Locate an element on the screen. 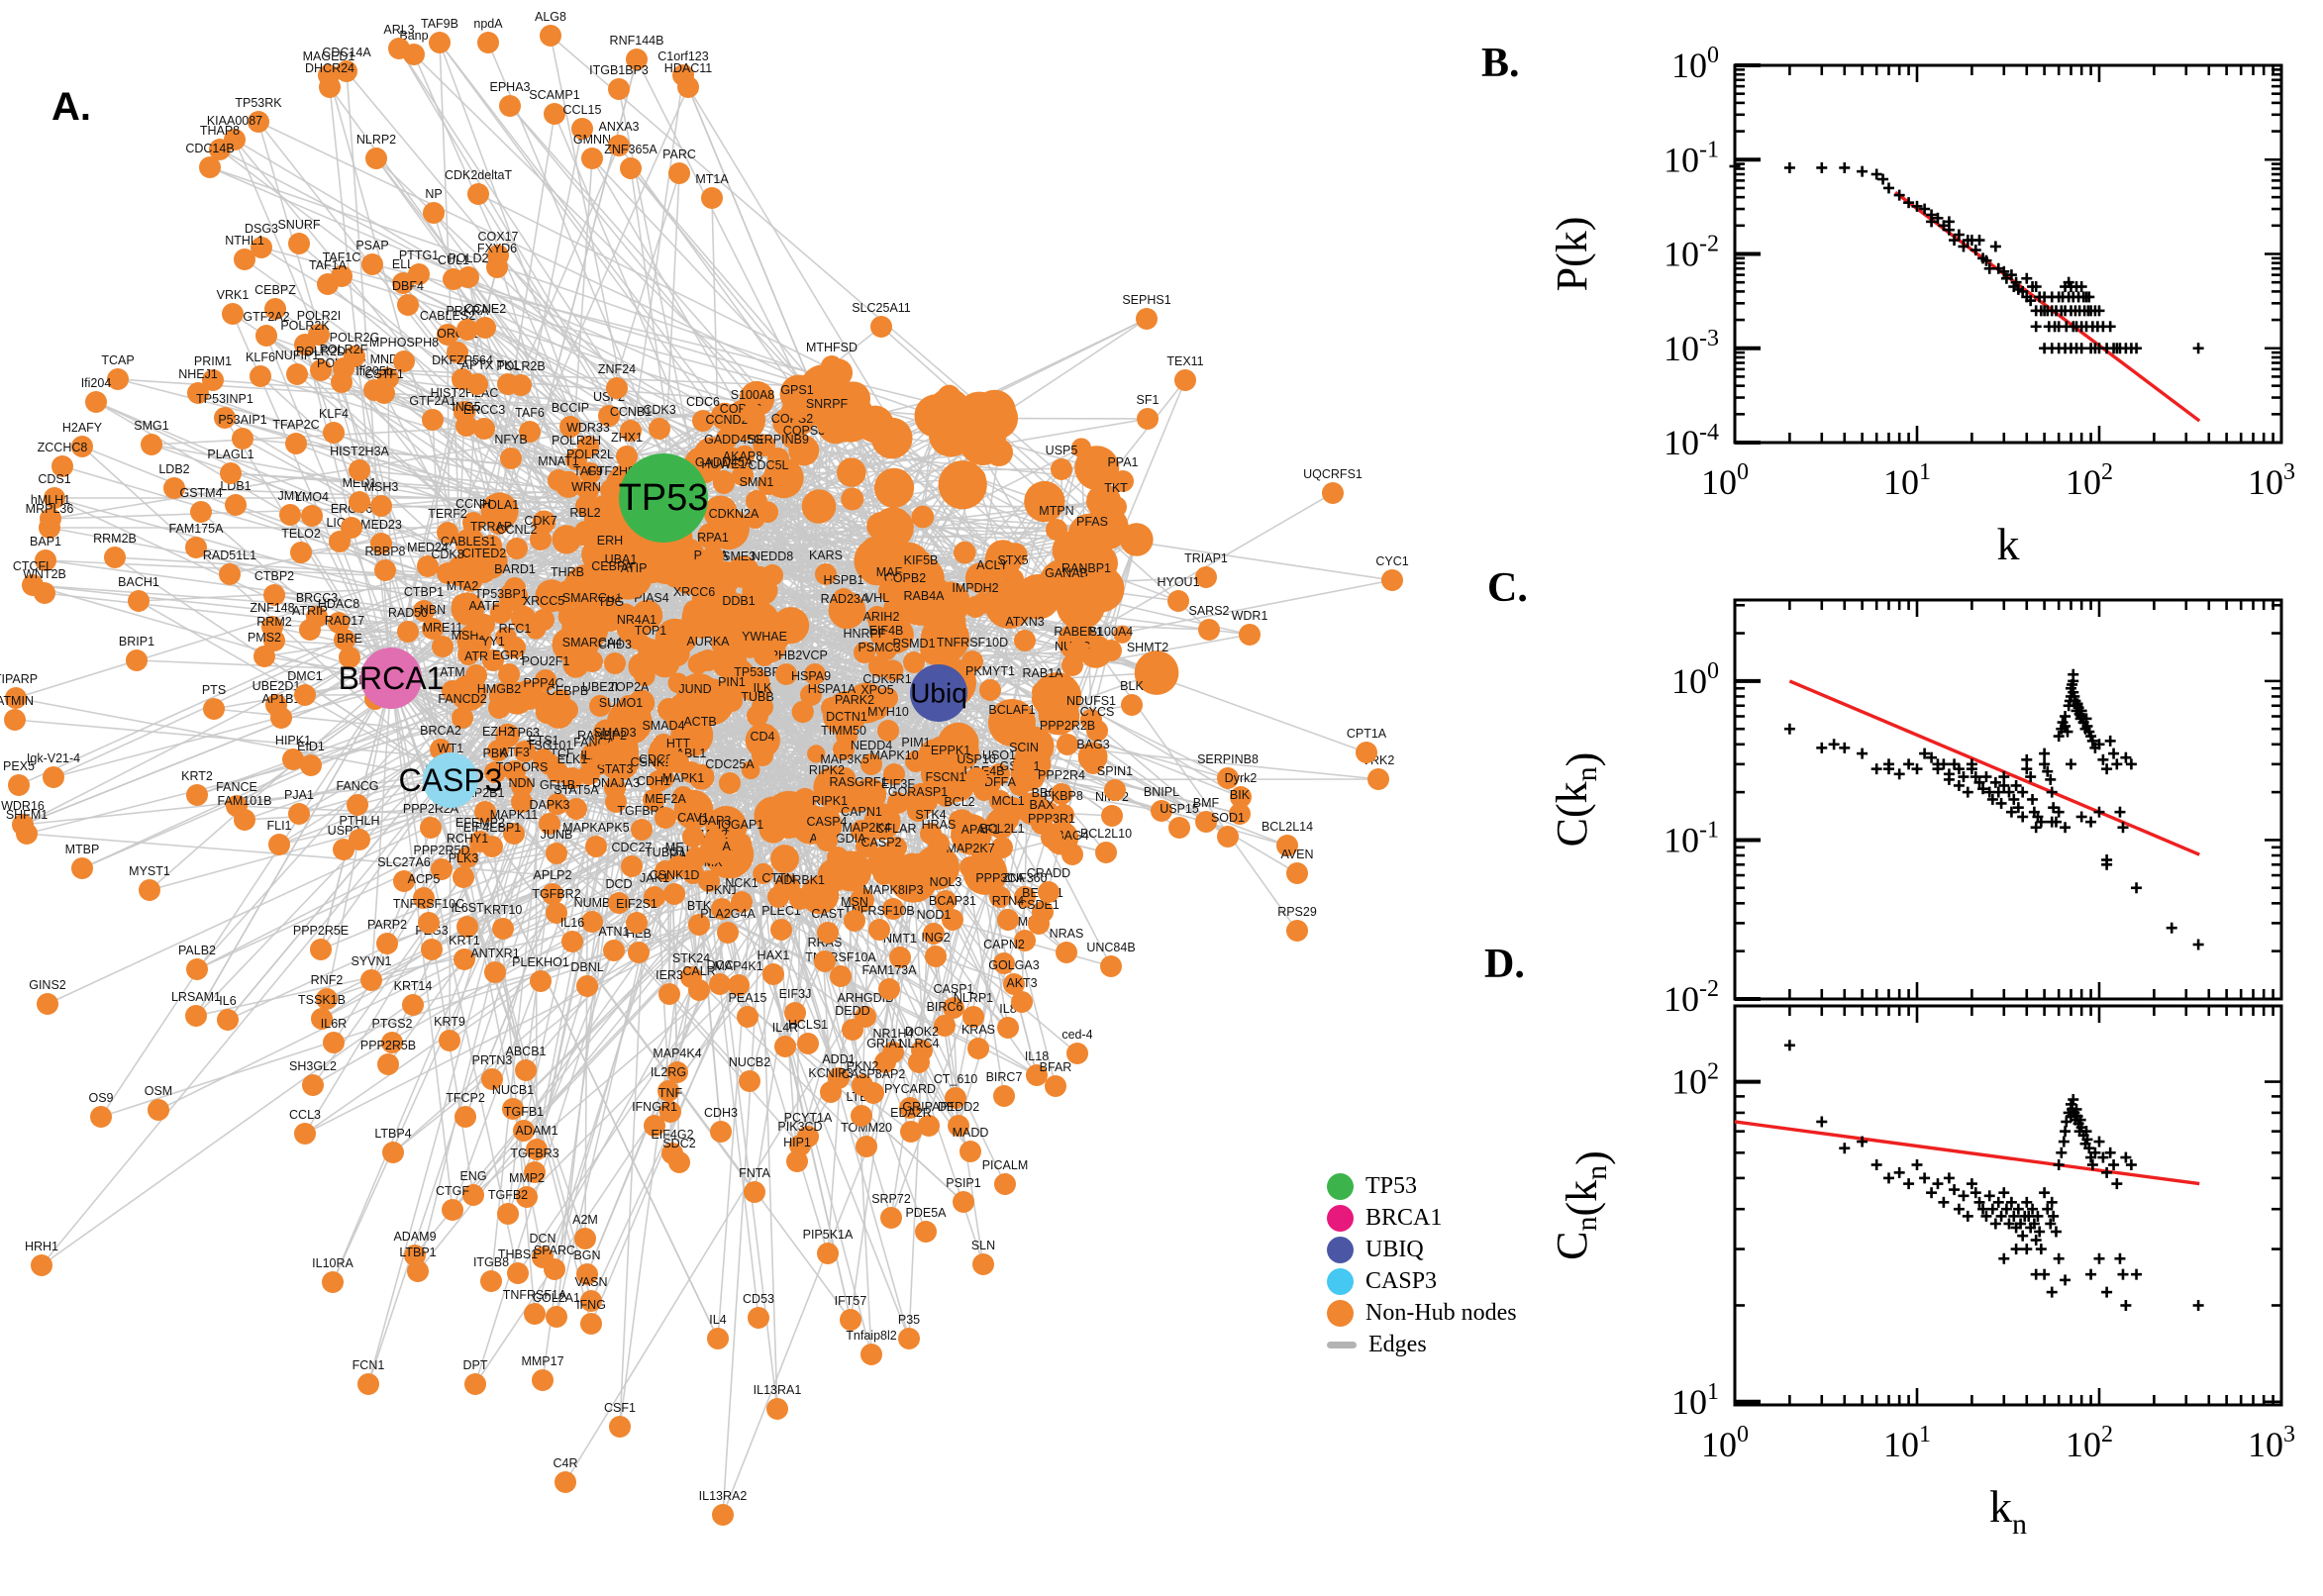  legend-item-casp3: CASP3 is located at coordinates (1422, 1281).